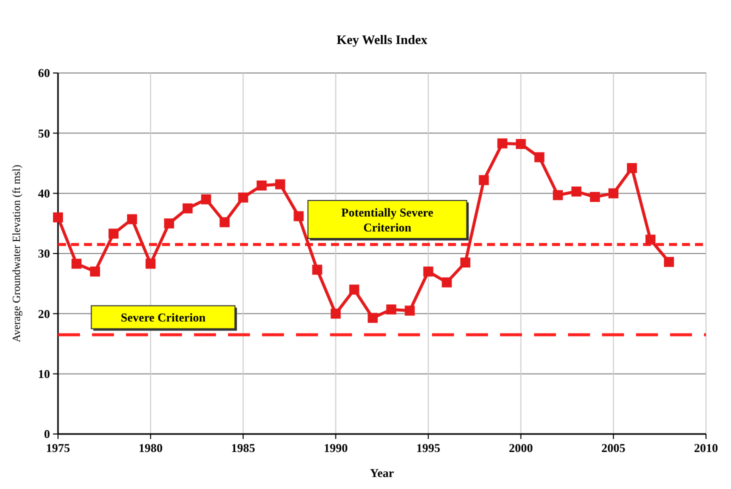 Image resolution: width=731 pixels, height=489 pixels. Describe the element at coordinates (44, 374) in the screenshot. I see `y-tick-label: 10` at that location.